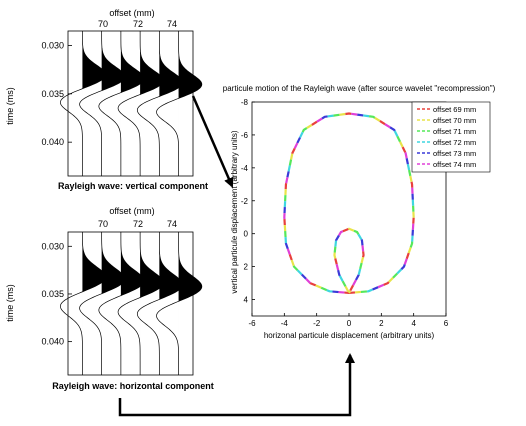 This screenshot has width=526, height=426. Describe the element at coordinates (133, 186) in the screenshot. I see `caption: Rayleigh wave: vertical component` at that location.